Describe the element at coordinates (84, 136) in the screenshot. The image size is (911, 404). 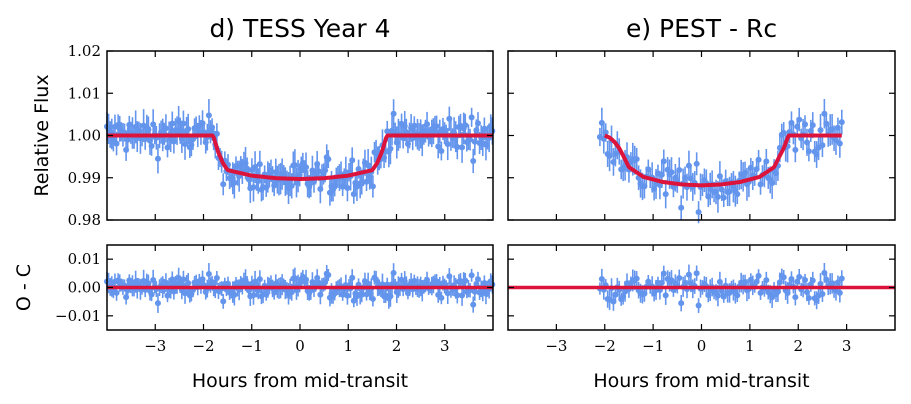
I see `y-tick-label: 1.00` at that location.